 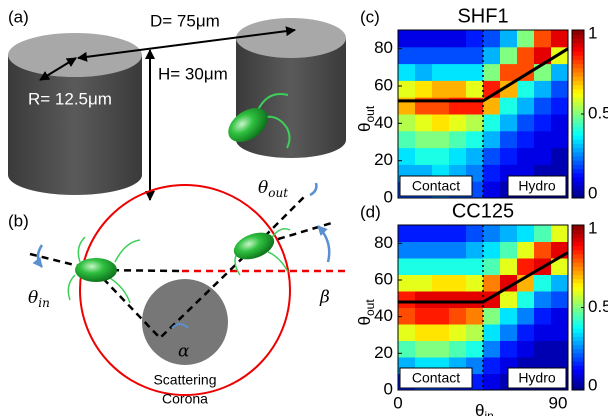 What do you see at coordinates (383, 315) in the screenshot?
I see `y-tick-label: 40` at bounding box center [383, 315].